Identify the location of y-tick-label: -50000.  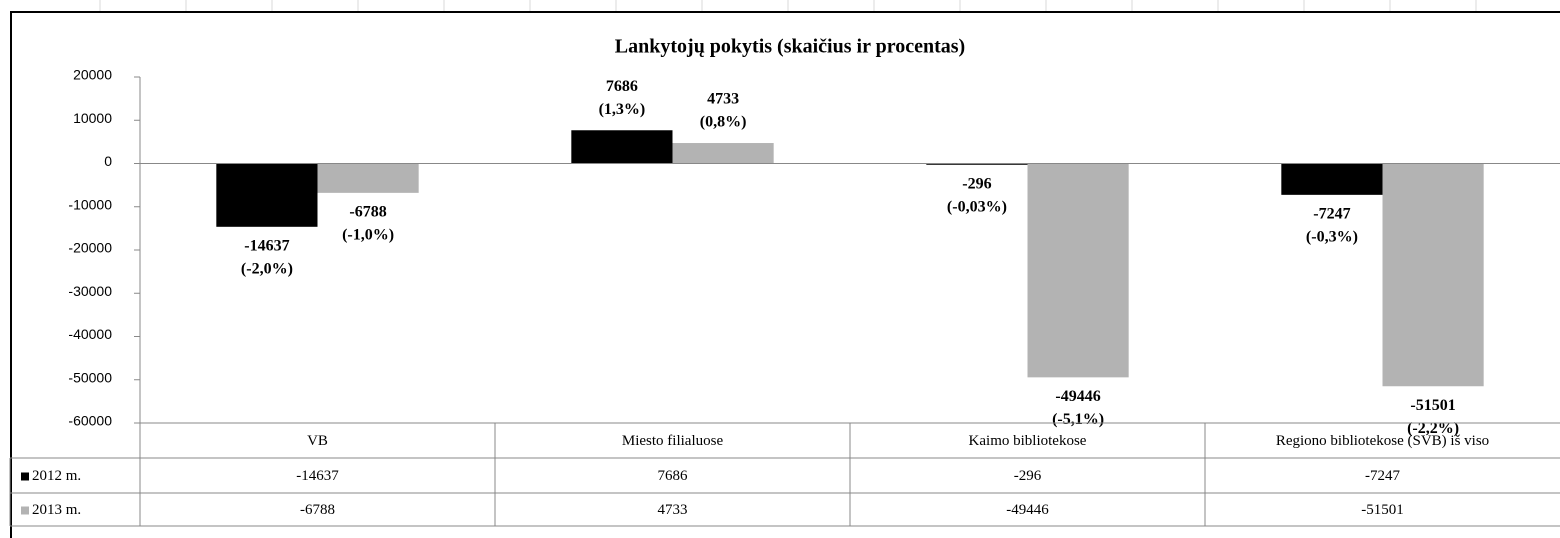
(90, 377).